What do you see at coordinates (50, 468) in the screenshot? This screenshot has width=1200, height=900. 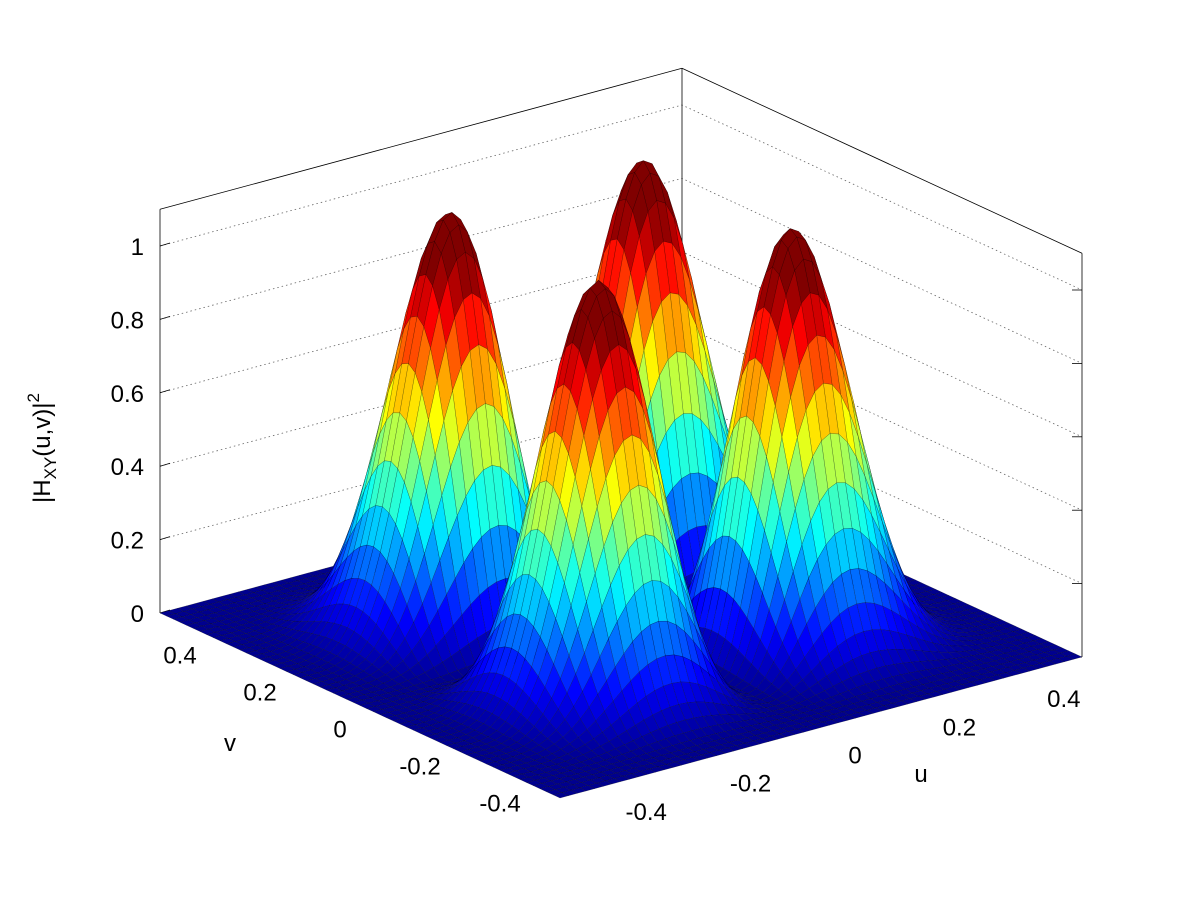 I see `z-label-subscript: XY` at bounding box center [50, 468].